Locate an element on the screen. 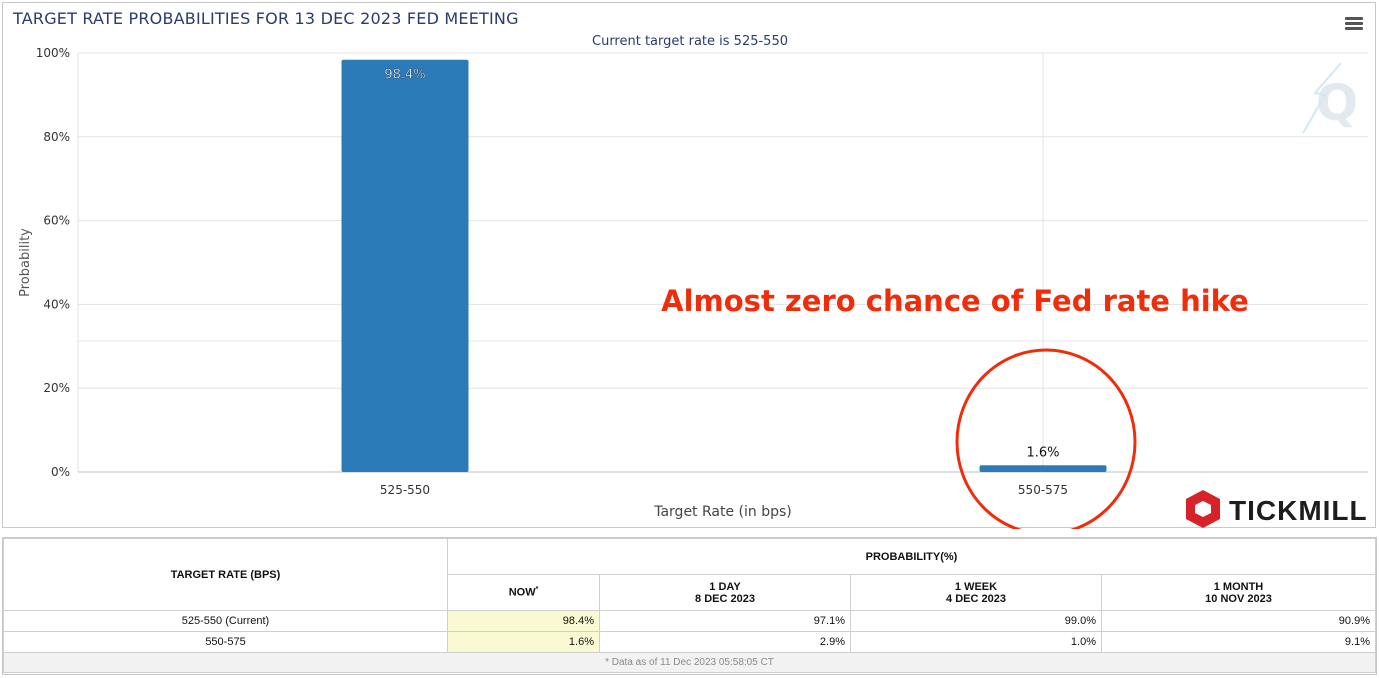 The image size is (1379, 678). bar-data-label: 98.4% is located at coordinates (404, 75).